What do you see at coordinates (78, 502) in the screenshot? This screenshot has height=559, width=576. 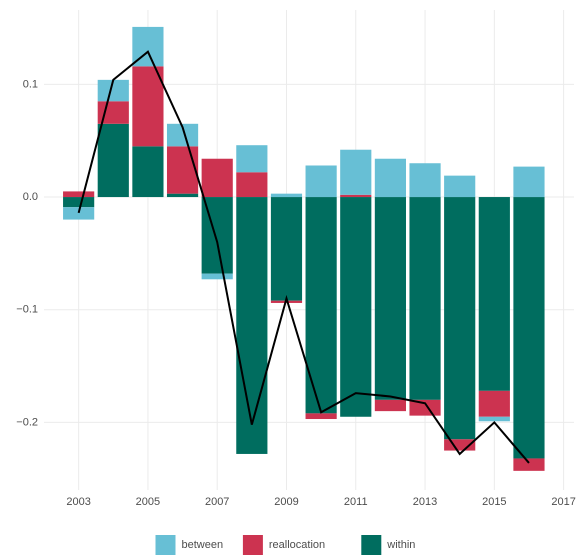 I see `x-tick-label: 2003` at bounding box center [78, 502].